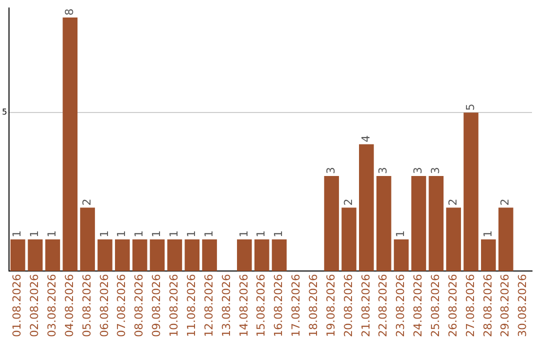 This screenshot has width=540, height=340. Describe the element at coordinates (401, 306) in the screenshot. I see `x-tick-label: 23.08.2026` at that location.